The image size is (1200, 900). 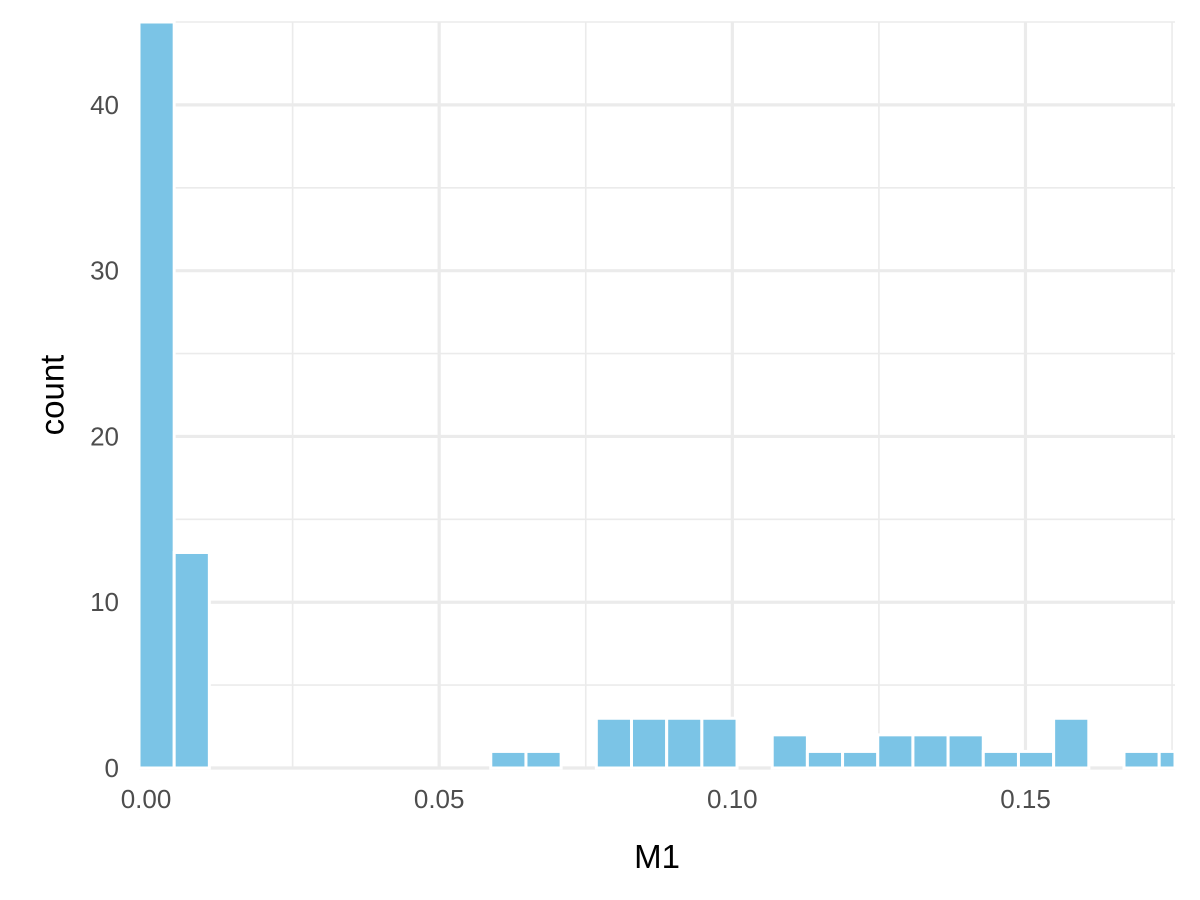 I want to click on y-tick-label: 40, so click(x=104, y=105).